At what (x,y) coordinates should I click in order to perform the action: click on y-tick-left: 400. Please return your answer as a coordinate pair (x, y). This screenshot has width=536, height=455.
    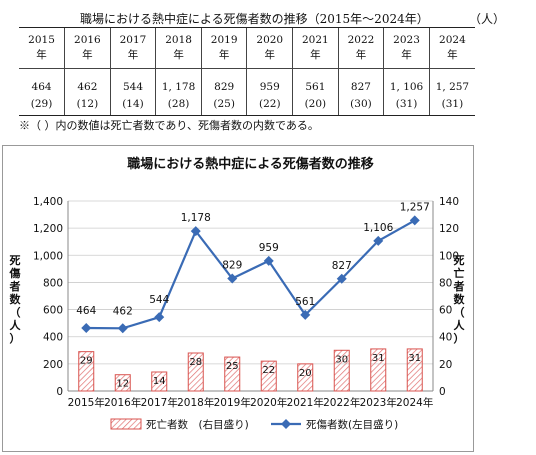
    Looking at the image, I should click on (53, 338).